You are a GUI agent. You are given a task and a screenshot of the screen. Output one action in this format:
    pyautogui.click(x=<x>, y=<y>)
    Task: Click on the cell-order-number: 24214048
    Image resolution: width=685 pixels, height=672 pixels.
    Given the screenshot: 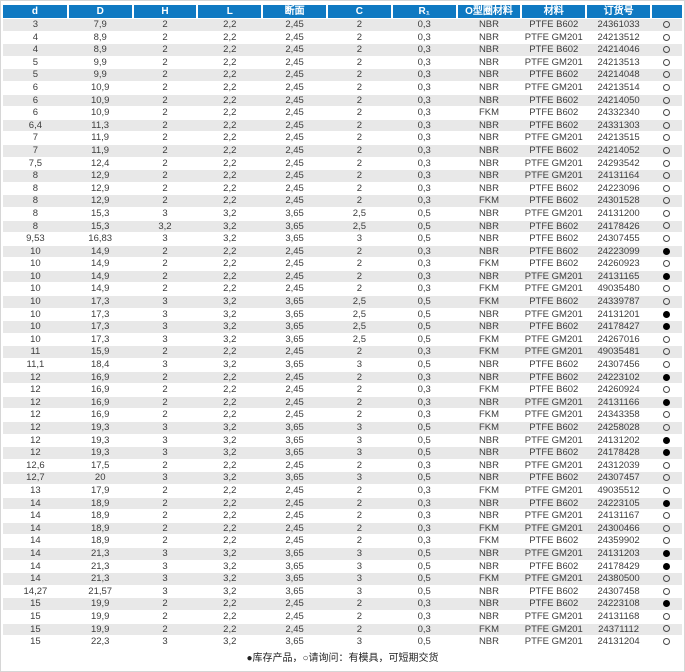 What is the action you would take?
    pyautogui.click(x=618, y=75)
    